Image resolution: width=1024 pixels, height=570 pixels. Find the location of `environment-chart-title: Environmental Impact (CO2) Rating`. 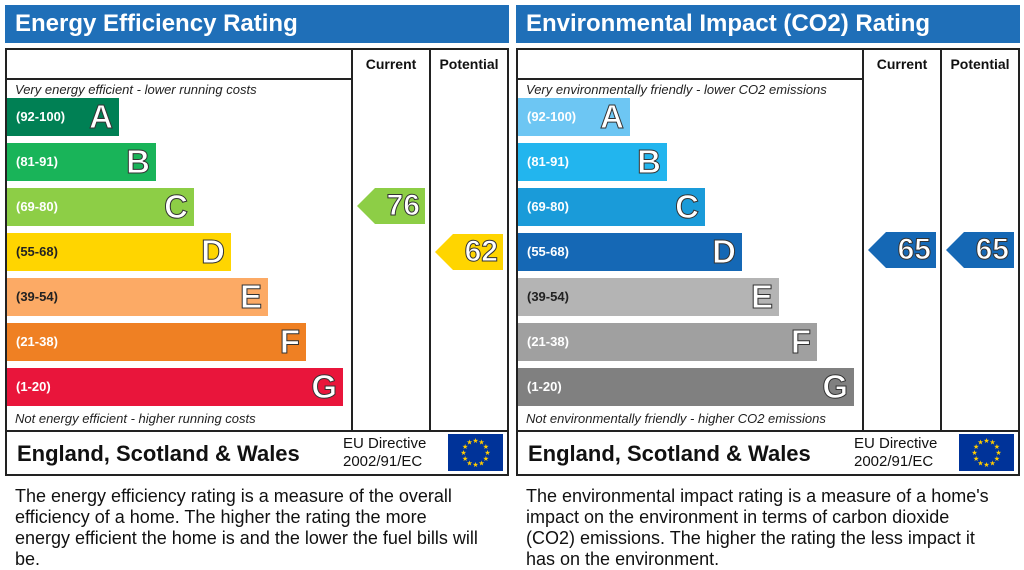

environment-chart-title: Environmental Impact (CO2) Rating is located at coordinates (768, 24).